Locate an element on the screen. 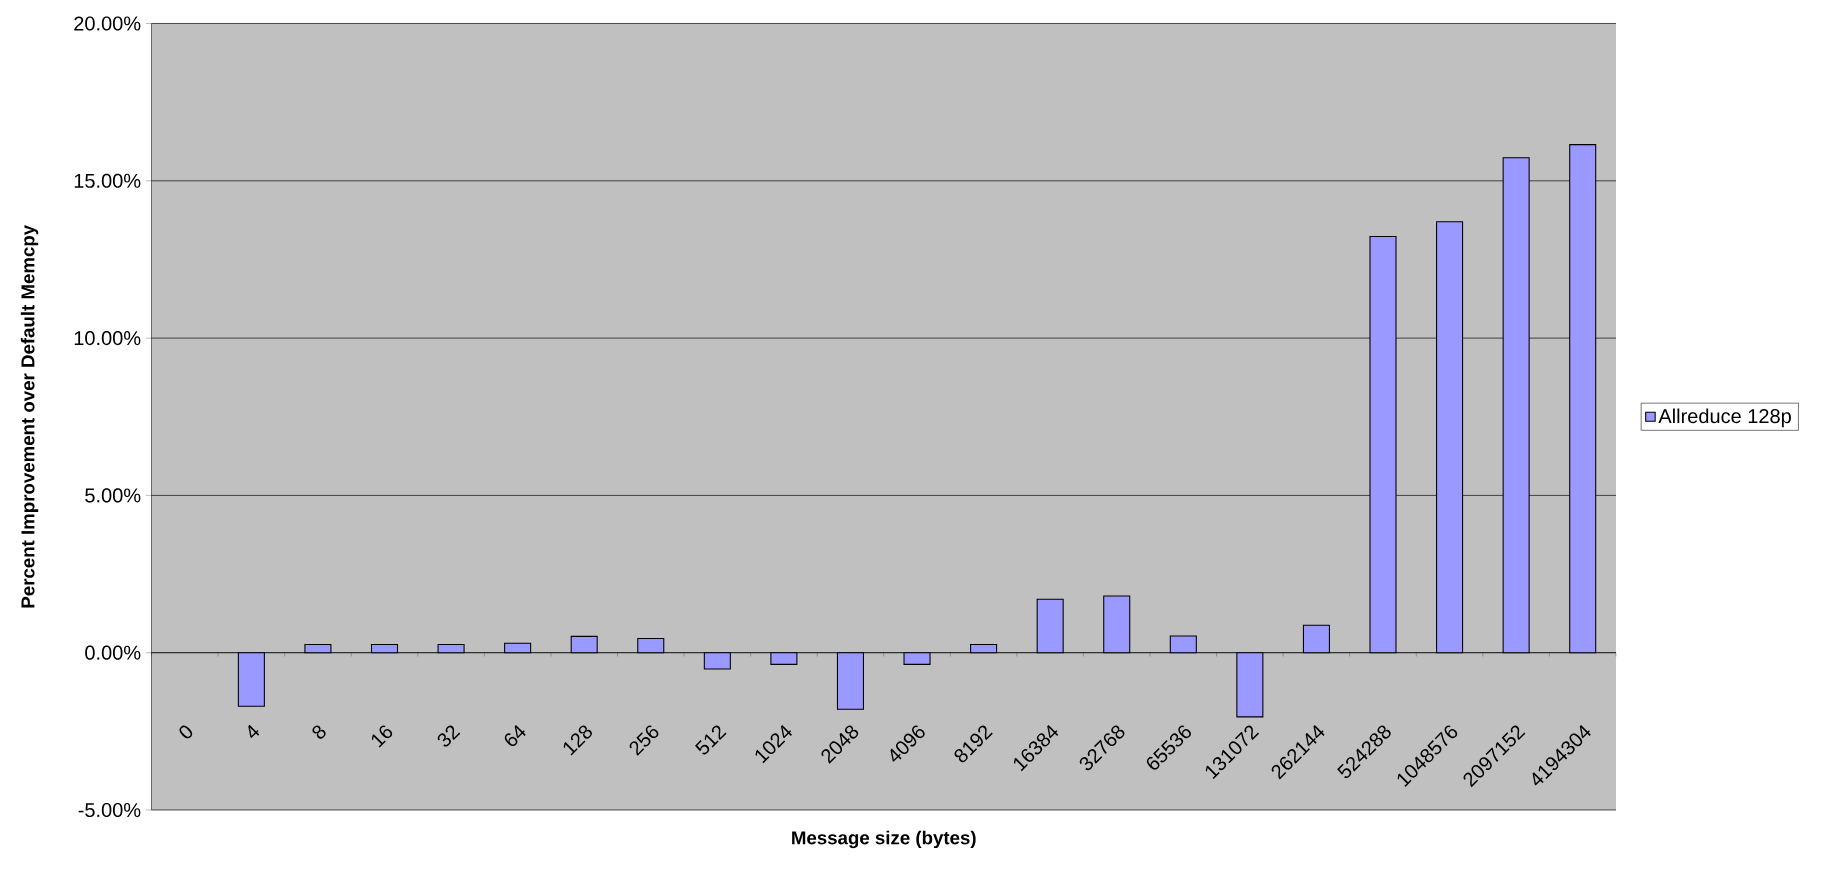 The width and height of the screenshot is (1838, 876). x-tick-label: 128 is located at coordinates (577, 740).